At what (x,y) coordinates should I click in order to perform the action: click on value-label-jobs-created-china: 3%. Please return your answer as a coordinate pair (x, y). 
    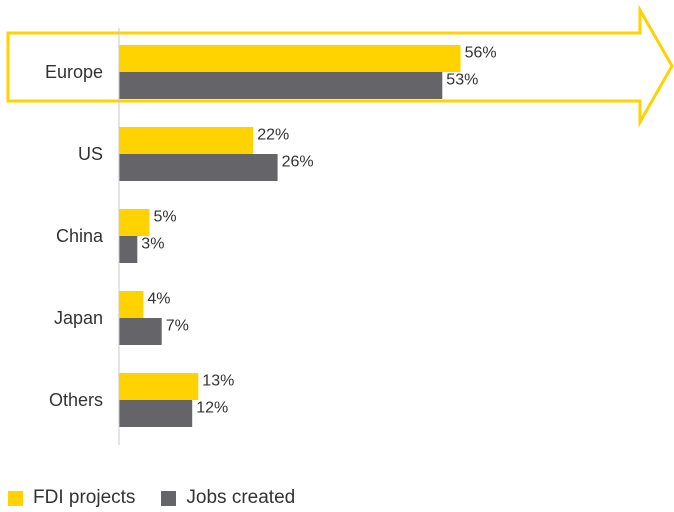
    Looking at the image, I should click on (152, 244).